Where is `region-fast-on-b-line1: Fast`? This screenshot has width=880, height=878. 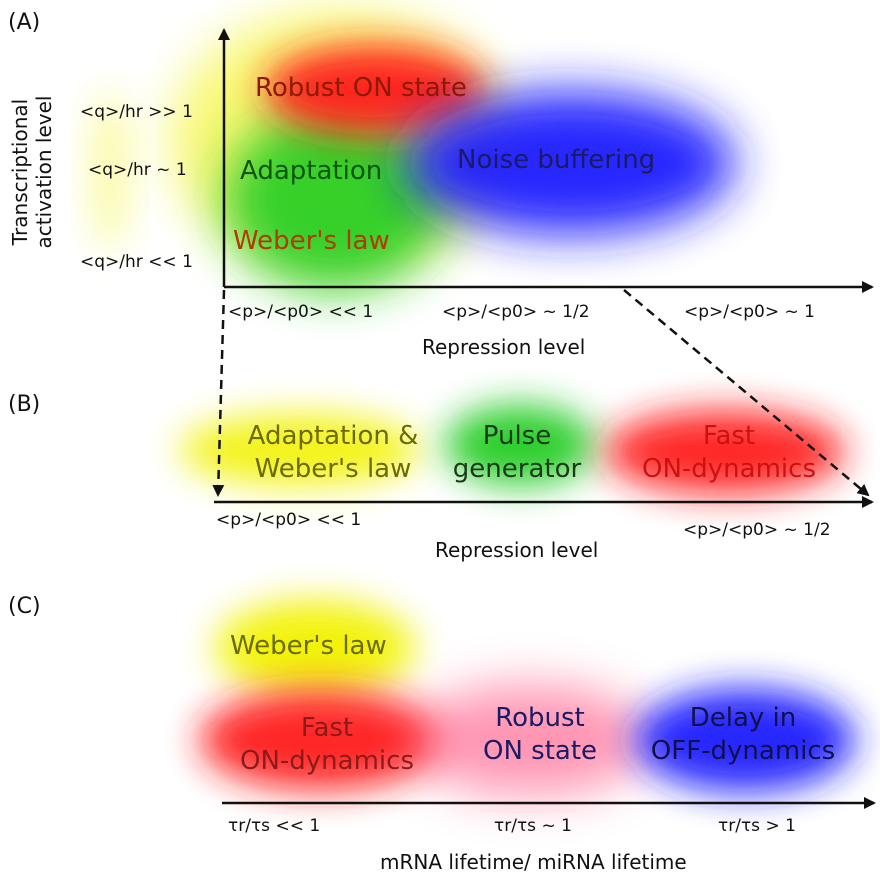 region-fast-on-b-line1: Fast is located at coordinates (729, 436).